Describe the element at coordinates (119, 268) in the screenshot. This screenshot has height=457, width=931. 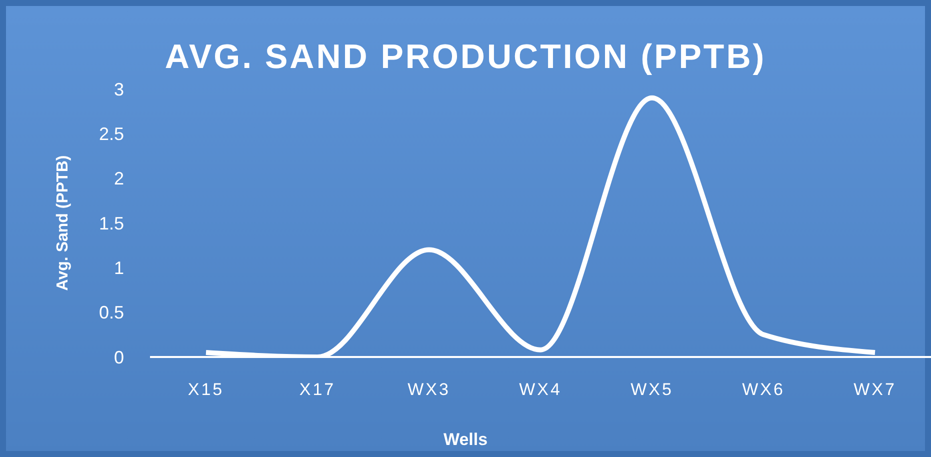
I see `y-tick-label: 1` at that location.